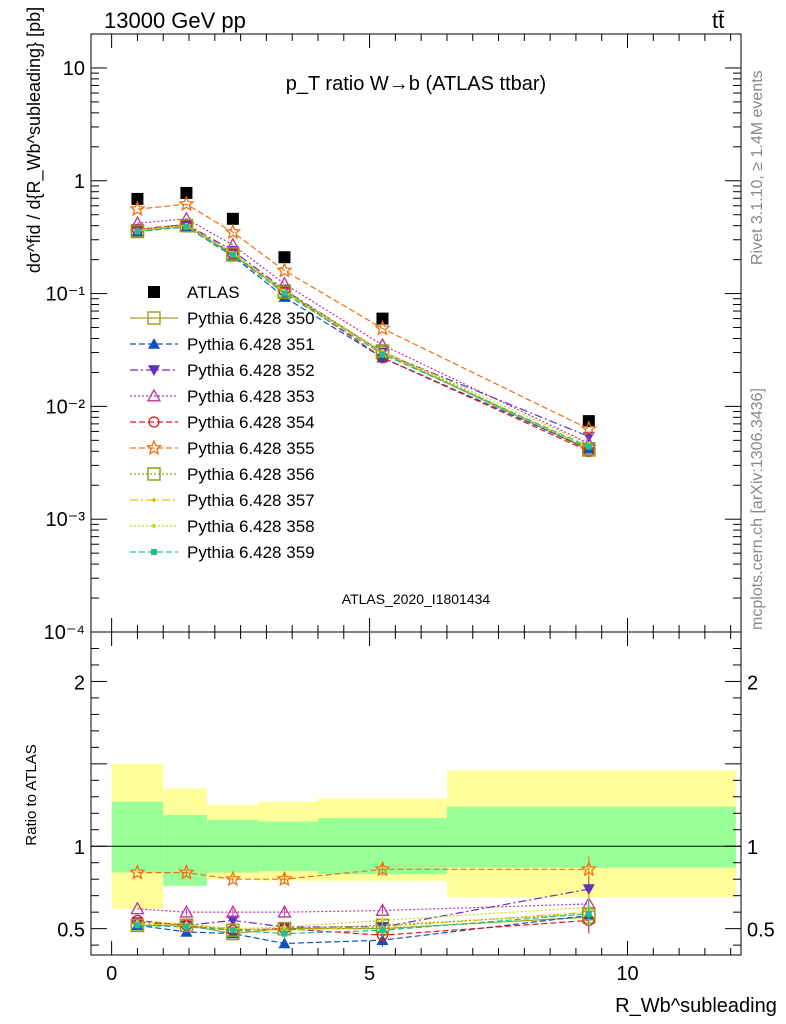 Image resolution: width=786 pixels, height=1024 pixels. Describe the element at coordinates (696, 1006) in the screenshot. I see `x-axis-label: R_Wb^subleading` at that location.